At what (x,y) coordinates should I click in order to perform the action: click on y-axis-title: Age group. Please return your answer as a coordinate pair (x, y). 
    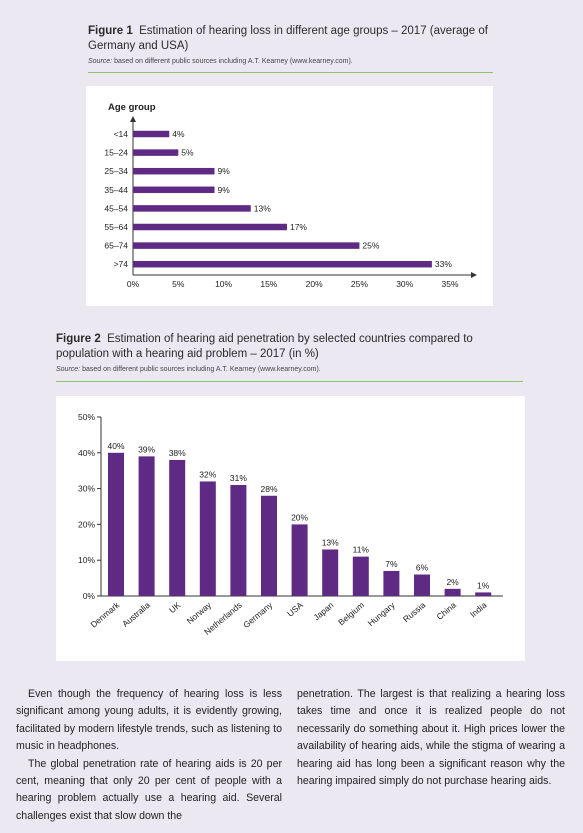
    Looking at the image, I should click on (132, 107).